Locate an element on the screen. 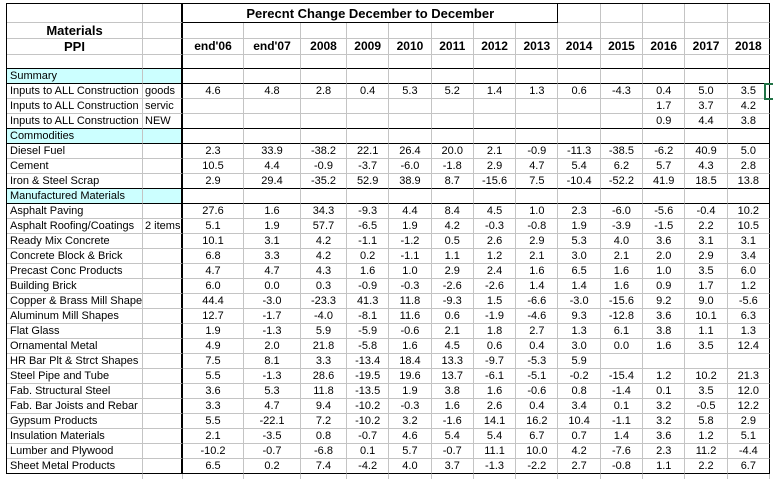  value-cell: 10.0 is located at coordinates (537, 451).